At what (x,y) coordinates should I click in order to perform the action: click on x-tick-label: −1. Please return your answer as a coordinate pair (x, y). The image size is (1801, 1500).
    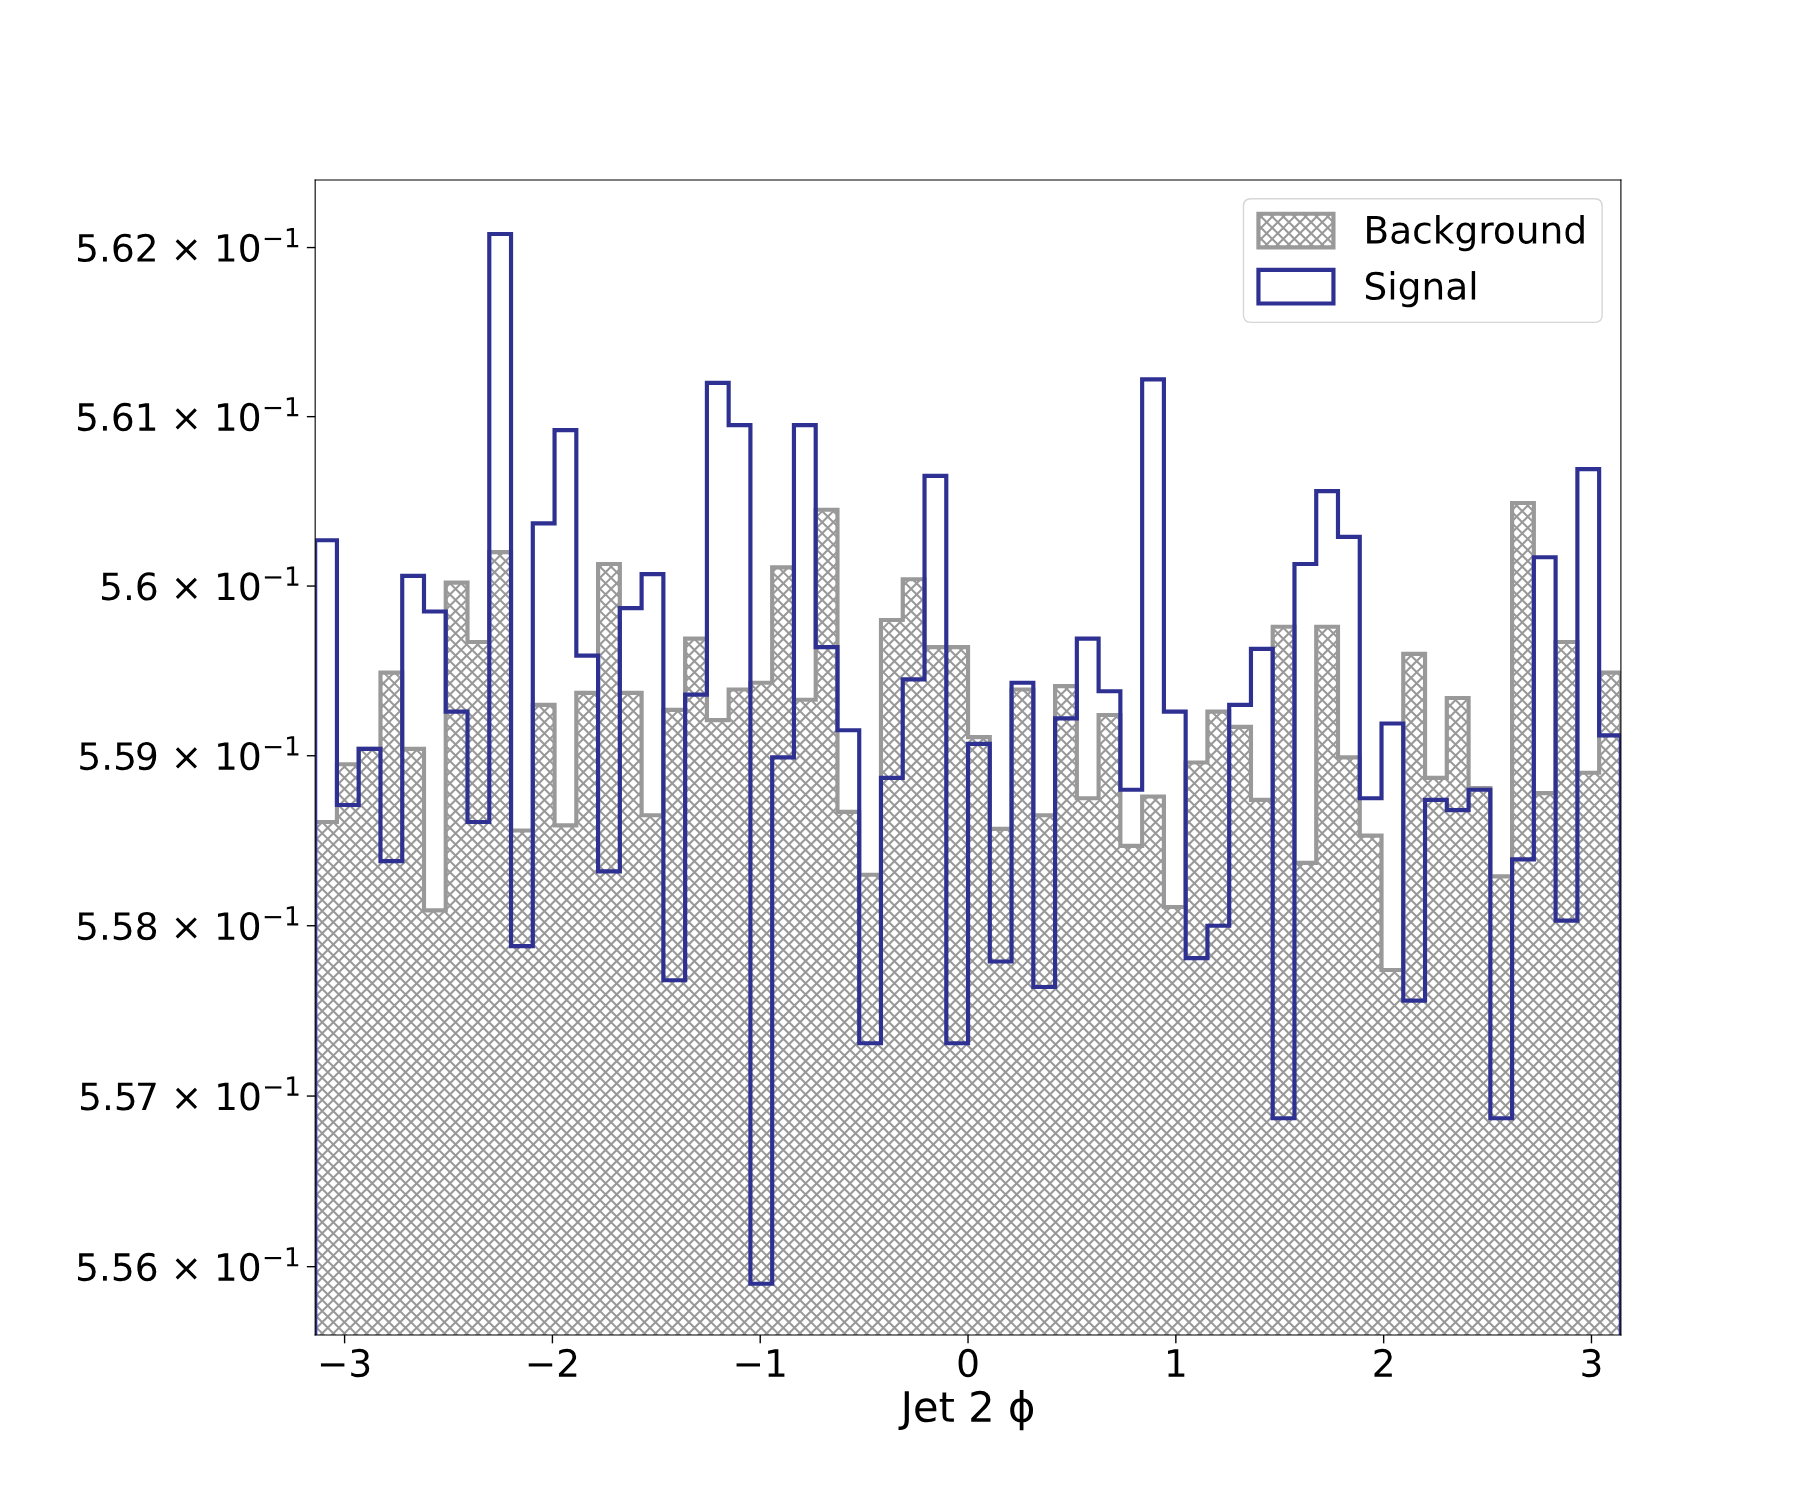
    Looking at the image, I should click on (760, 1363).